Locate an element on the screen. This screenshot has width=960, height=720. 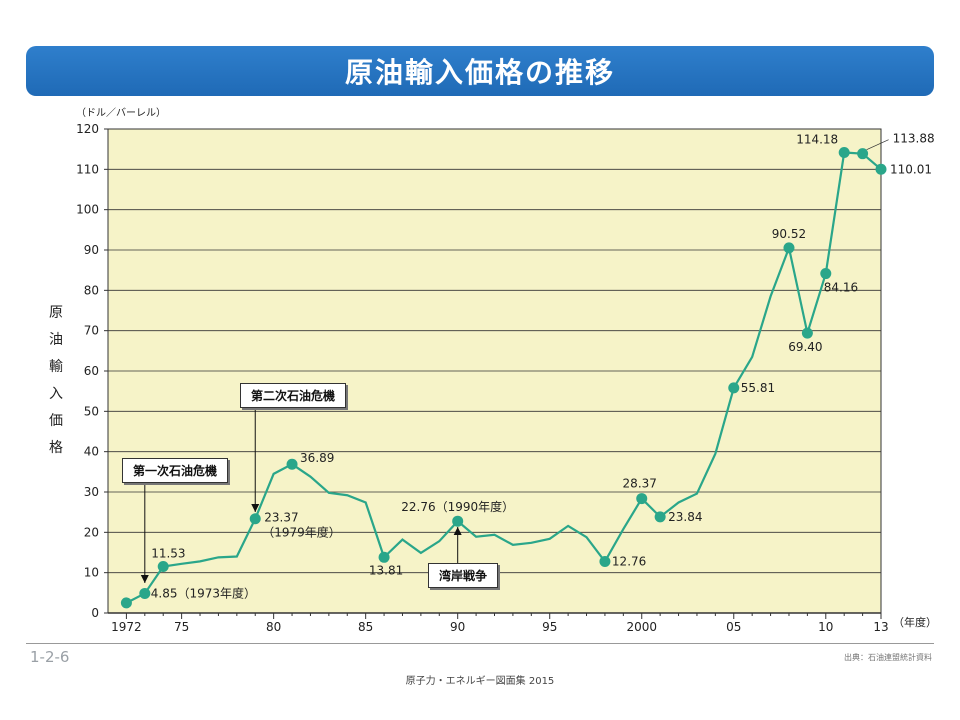
data-label: 4.85（1973年度） is located at coordinates (203, 592).